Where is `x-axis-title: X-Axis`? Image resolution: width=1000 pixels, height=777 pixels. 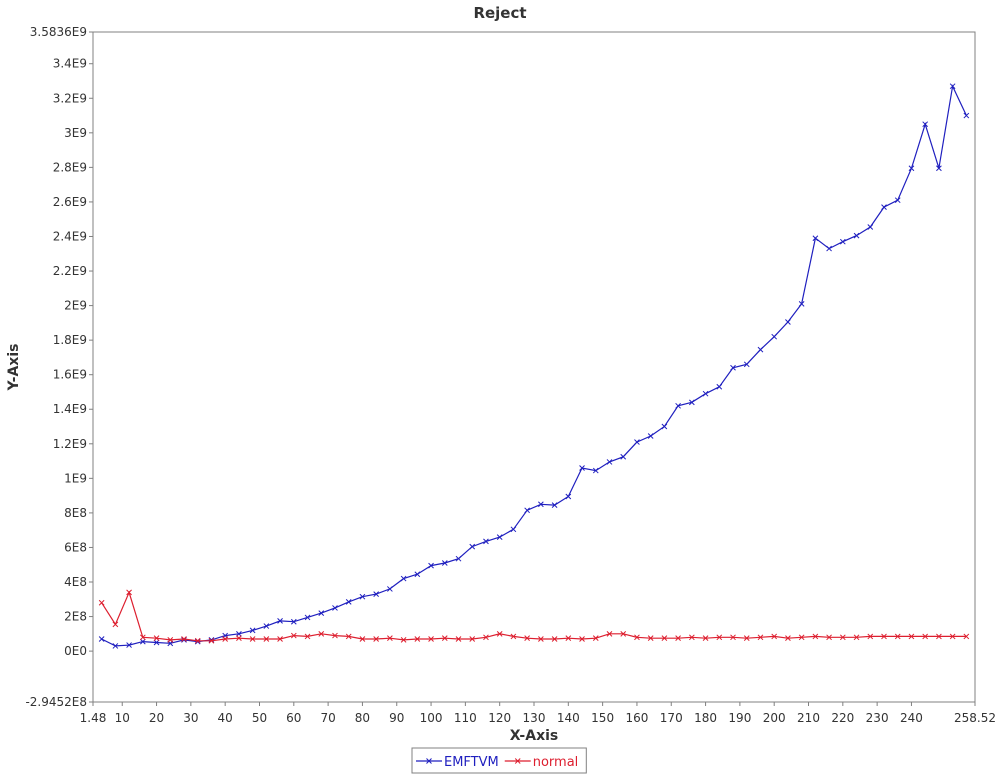 x-axis-title: X-Axis is located at coordinates (534, 736).